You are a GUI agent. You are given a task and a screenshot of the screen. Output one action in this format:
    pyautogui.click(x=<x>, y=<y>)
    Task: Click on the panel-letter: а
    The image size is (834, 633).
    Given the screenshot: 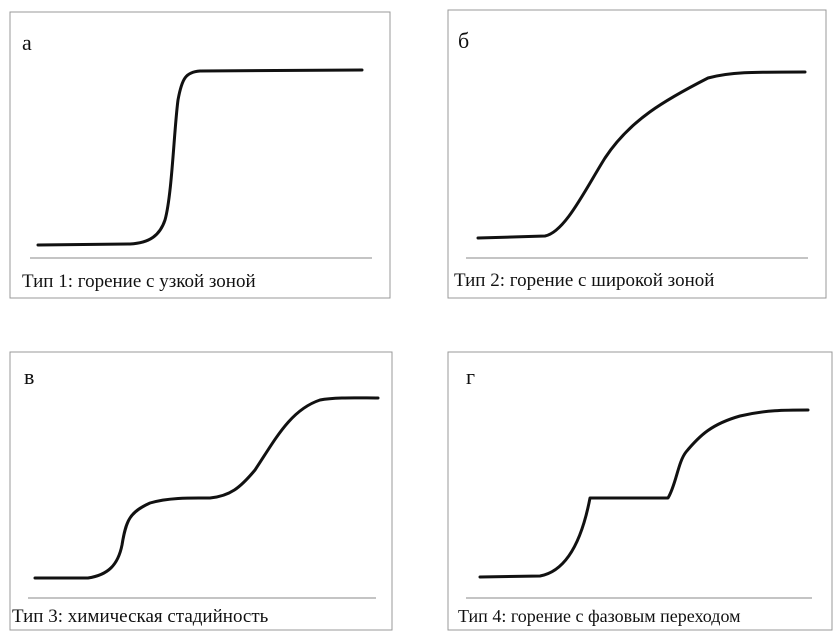 What is the action you would take?
    pyautogui.click(x=27, y=42)
    